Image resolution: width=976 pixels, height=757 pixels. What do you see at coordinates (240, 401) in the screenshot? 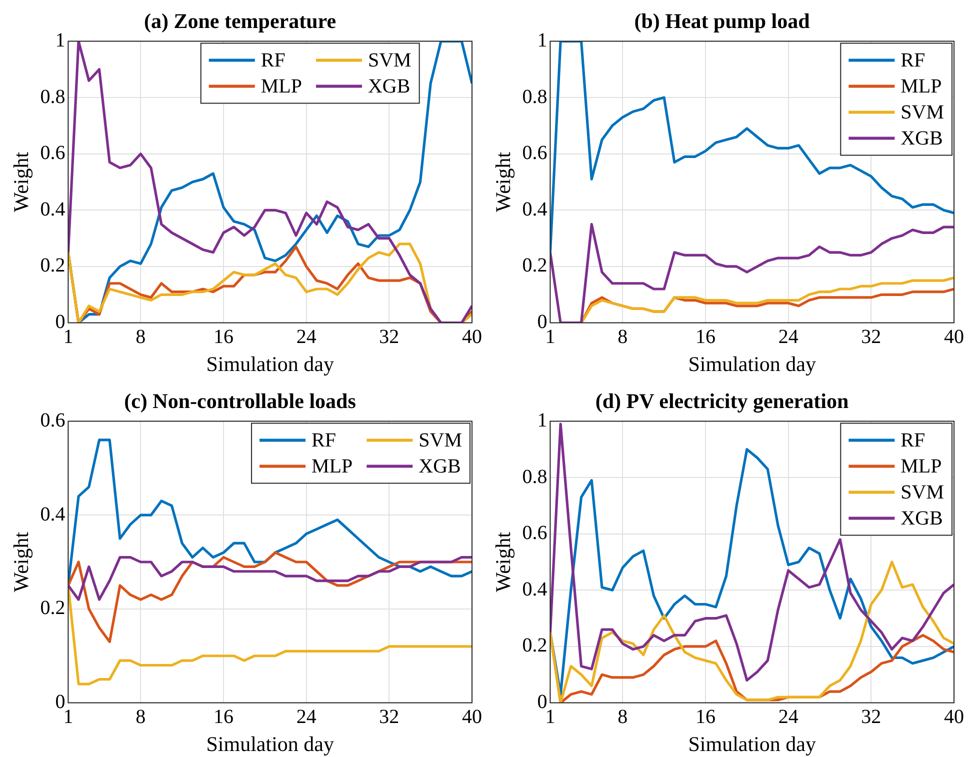
I see `chart-title: (c) Non-controllable loads` at bounding box center [240, 401].